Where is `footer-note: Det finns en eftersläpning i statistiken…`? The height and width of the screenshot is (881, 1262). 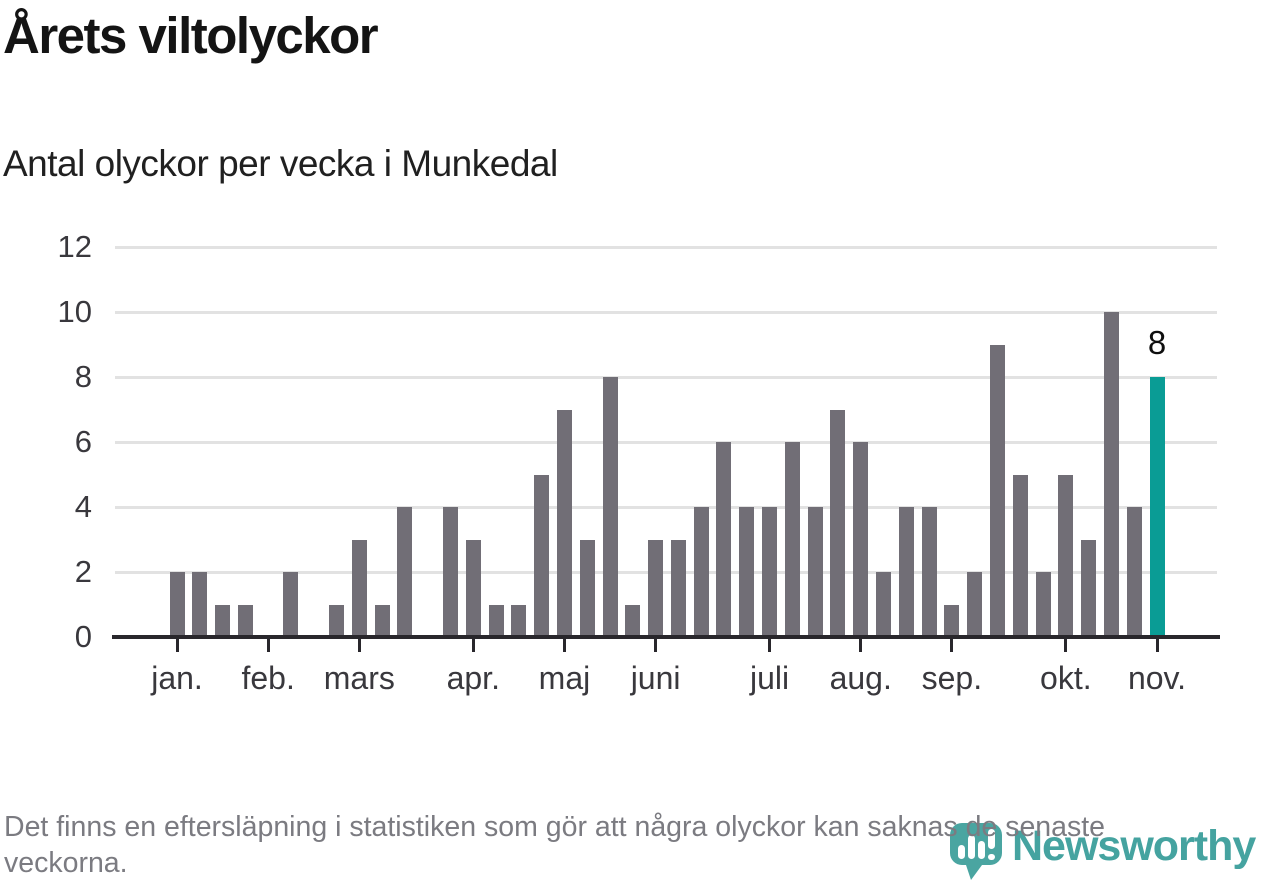 footer-note: Det finns en eftersläpning i statistiken… is located at coordinates (555, 845).